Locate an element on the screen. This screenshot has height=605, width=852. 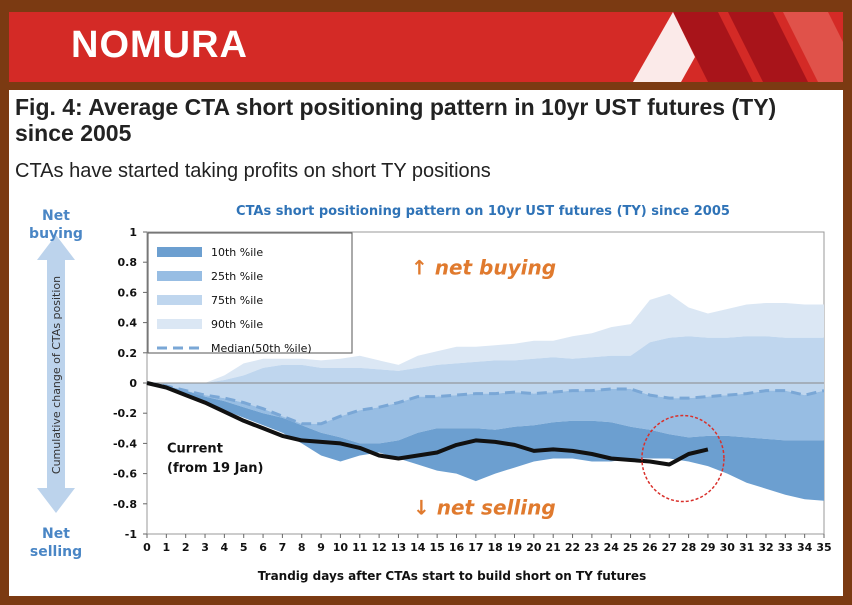
x-tick-label: 23 is located at coordinates (591, 547).